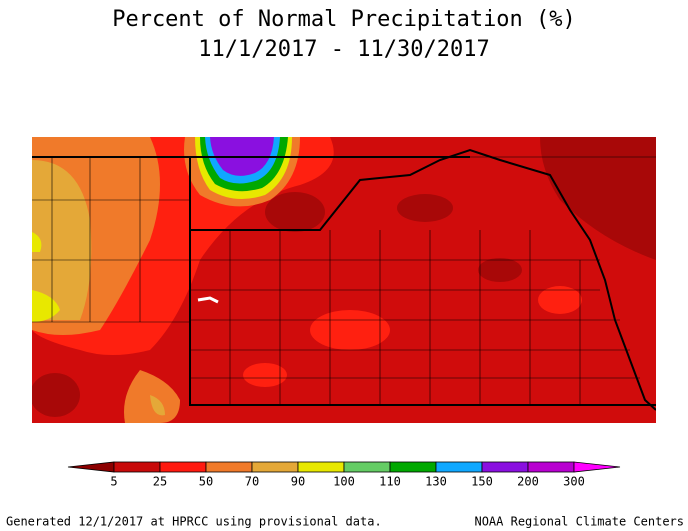 Image resolution: width=688 pixels, height=531 pixels. Describe the element at coordinates (390, 482) in the screenshot. I see `legend-label: 110` at that location.